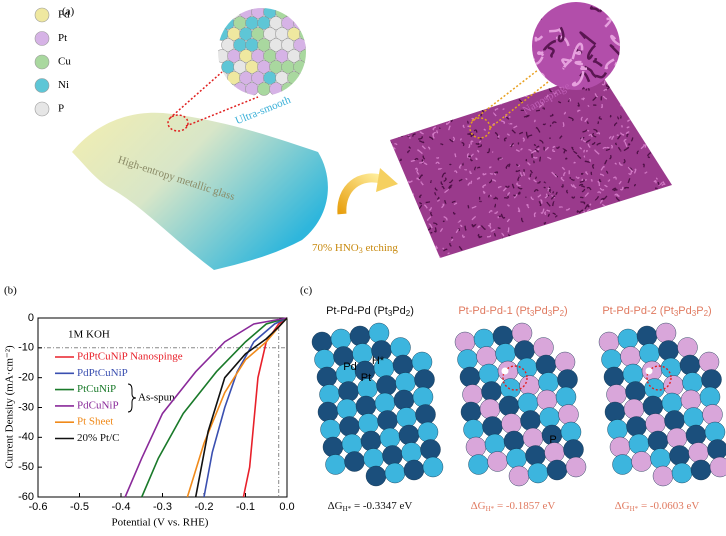 This screenshot has height=536, width=726. Describe the element at coordinates (237, 407) in the screenshot. I see `series-line` at that location.